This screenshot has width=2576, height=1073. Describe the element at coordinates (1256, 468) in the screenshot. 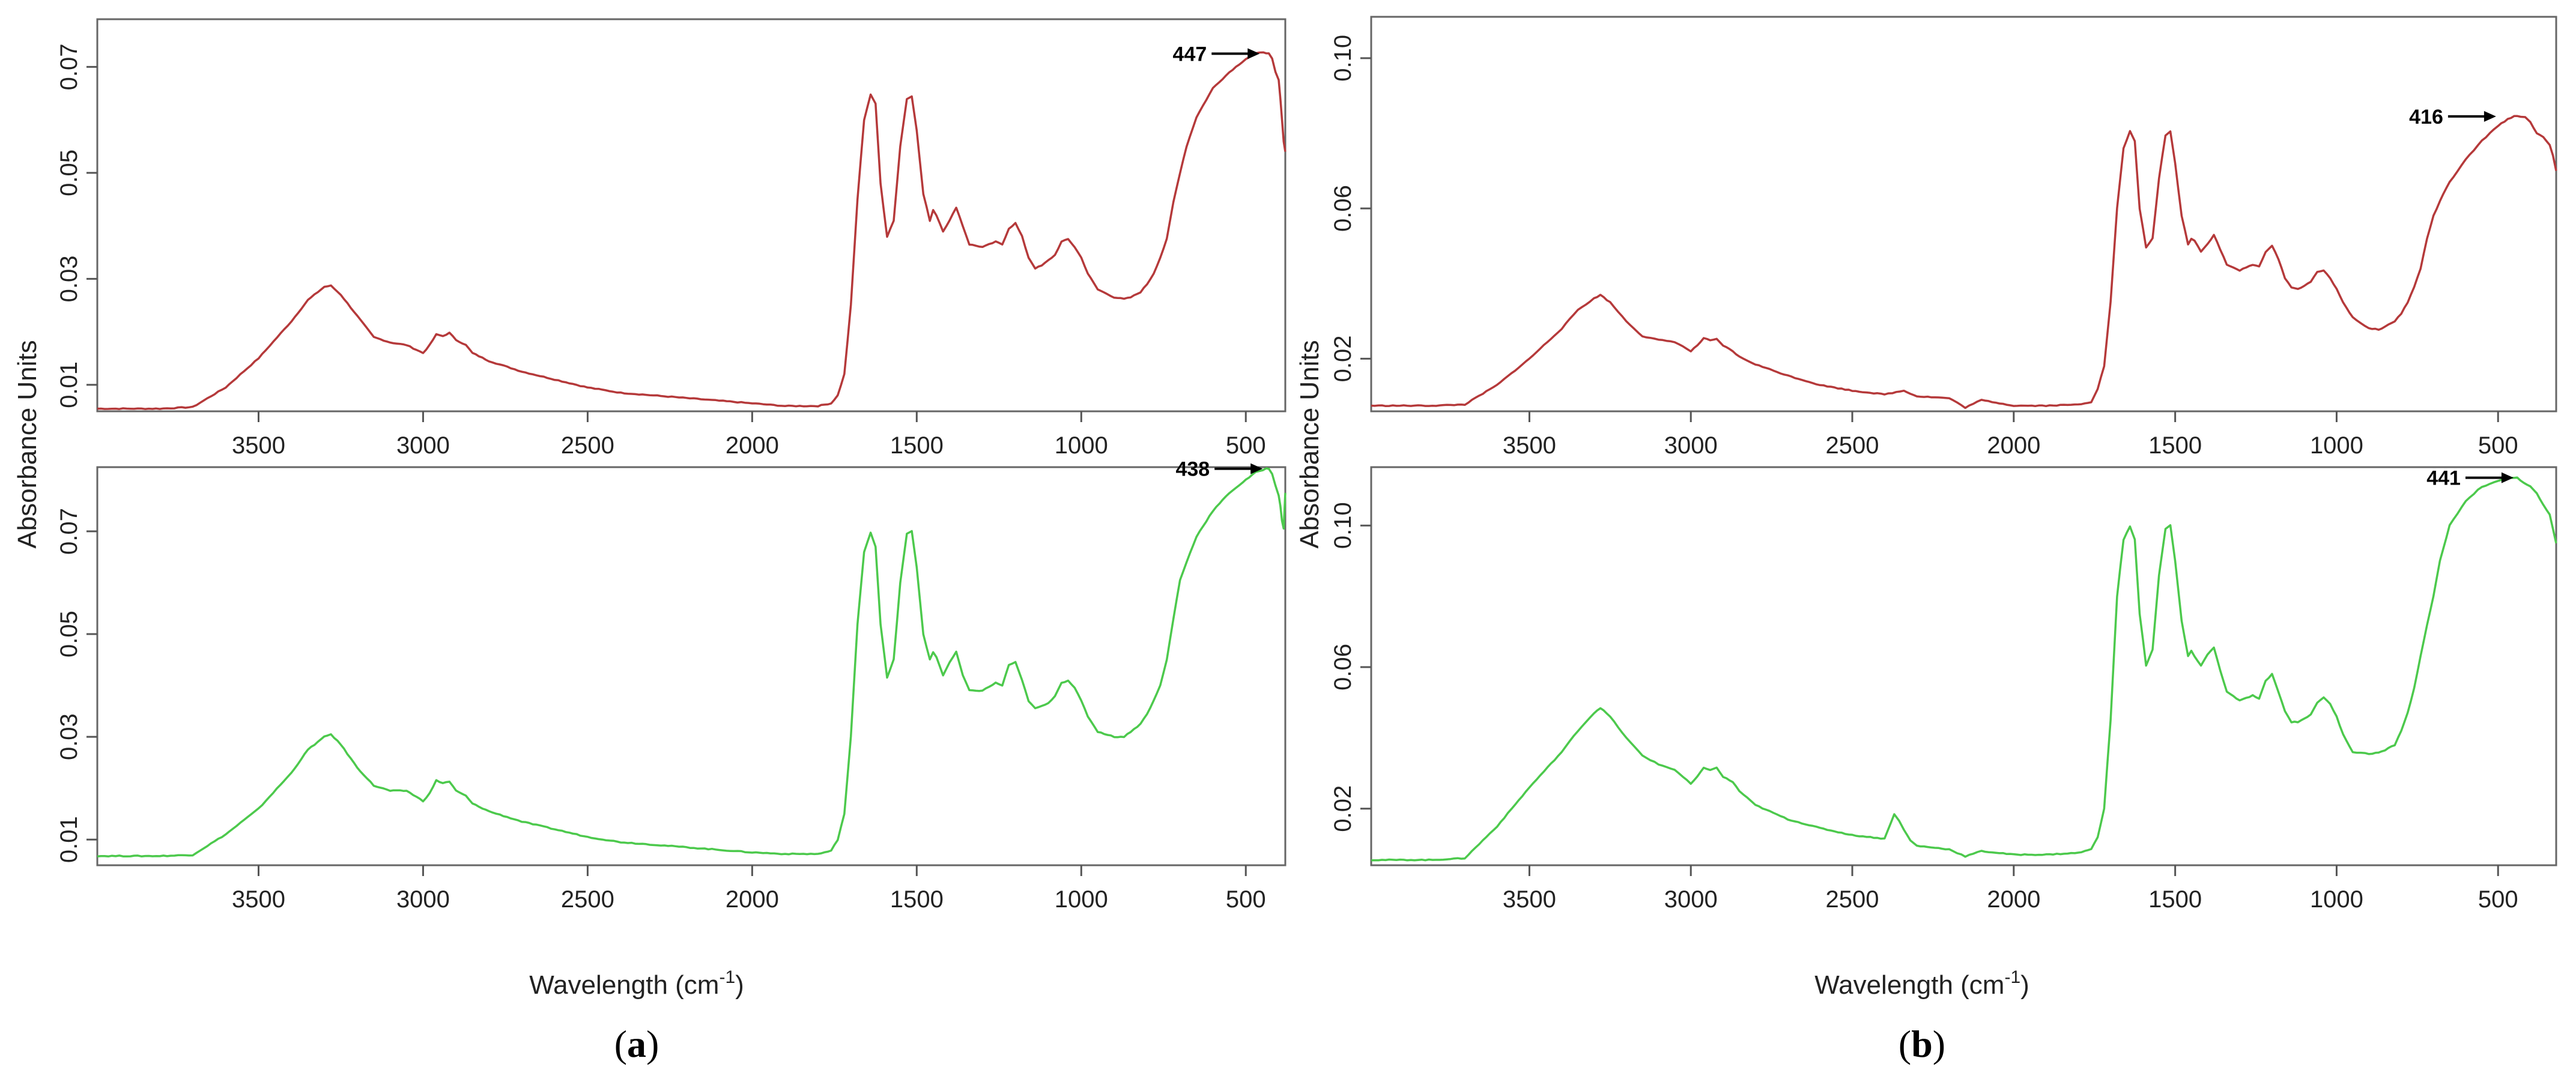

I see `peak-arrow-head-a-bottom` at that location.